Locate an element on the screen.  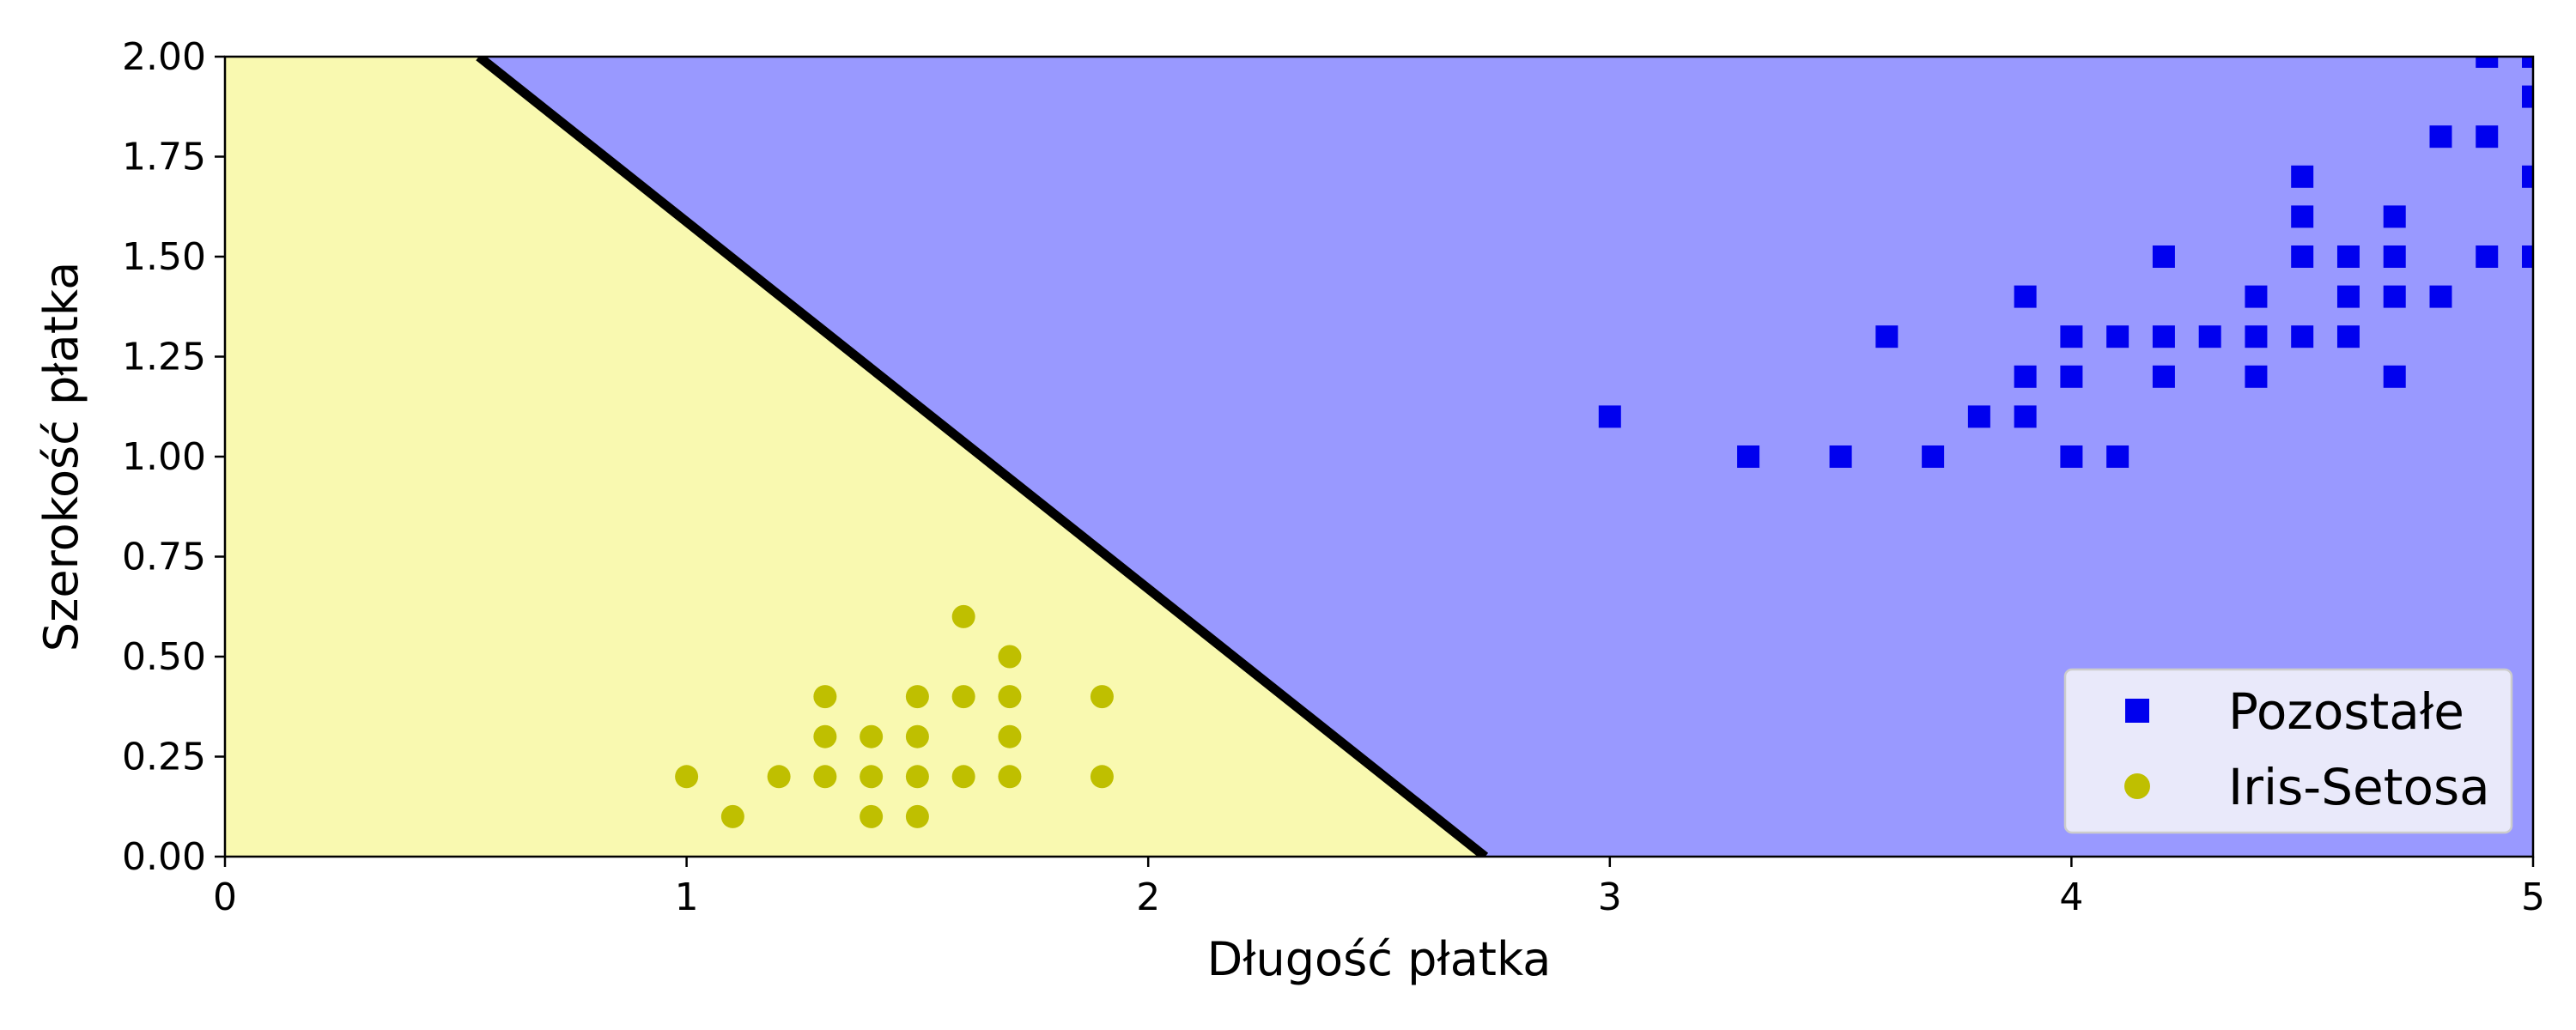
legend-marker-square is located at coordinates (2137, 711).